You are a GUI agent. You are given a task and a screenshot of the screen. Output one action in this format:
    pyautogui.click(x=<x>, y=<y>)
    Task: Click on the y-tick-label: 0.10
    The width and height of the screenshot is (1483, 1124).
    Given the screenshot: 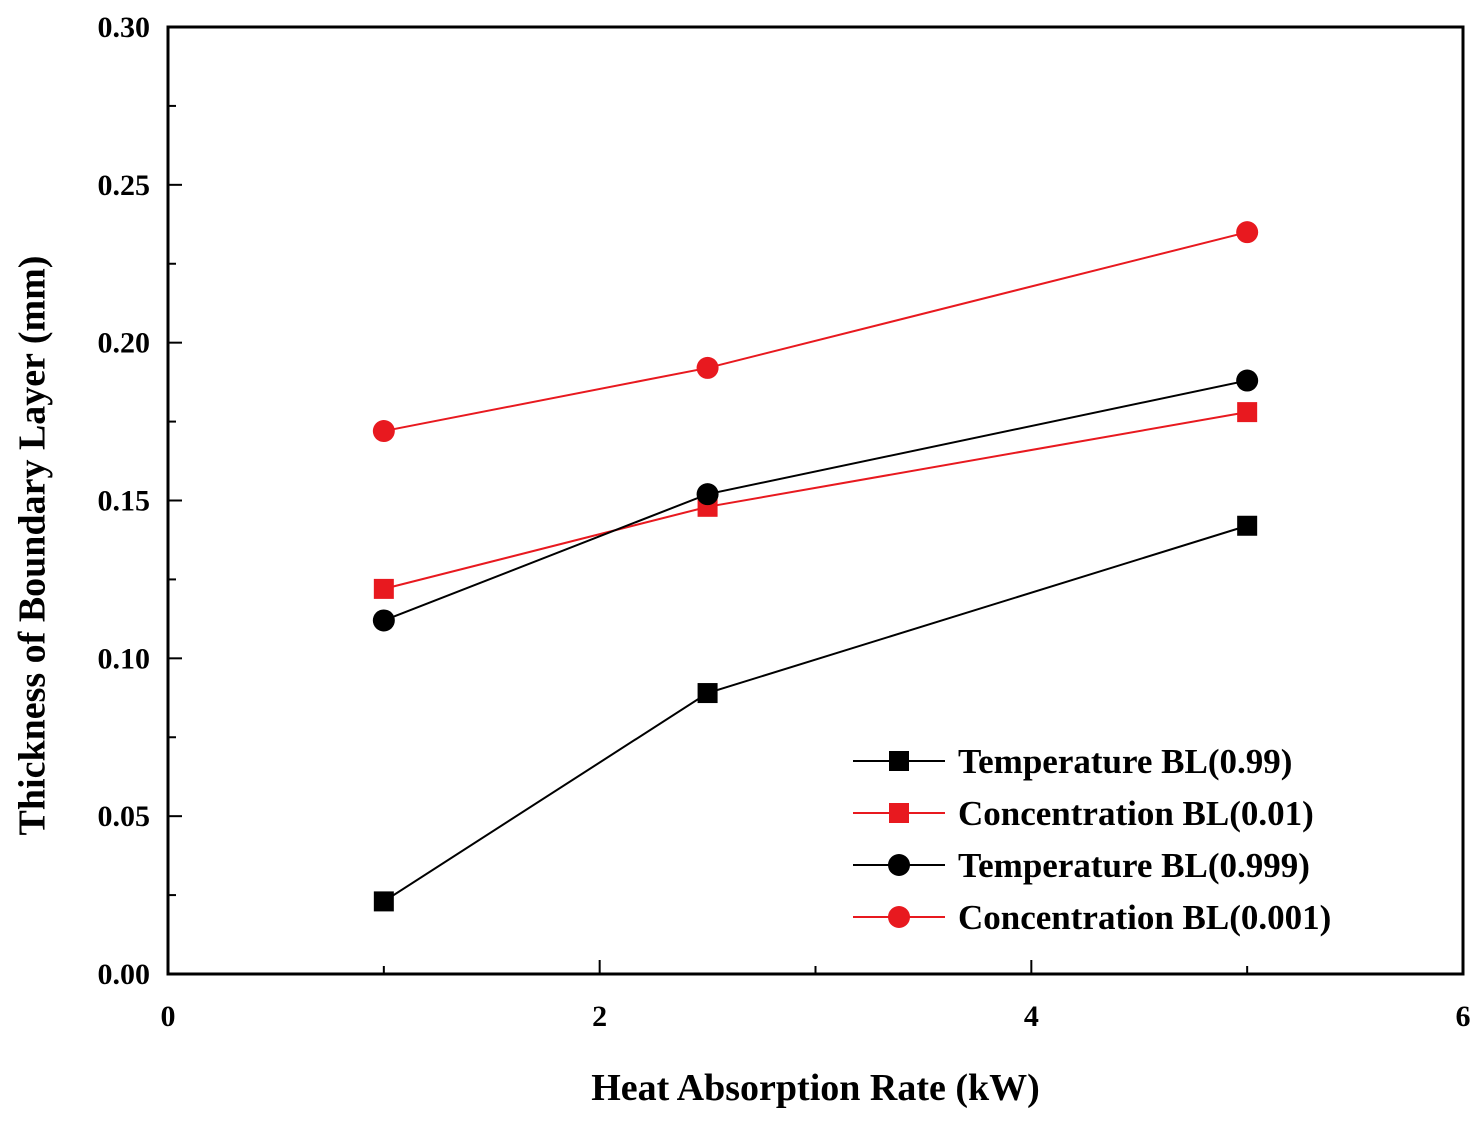 What is the action you would take?
    pyautogui.click(x=124, y=658)
    